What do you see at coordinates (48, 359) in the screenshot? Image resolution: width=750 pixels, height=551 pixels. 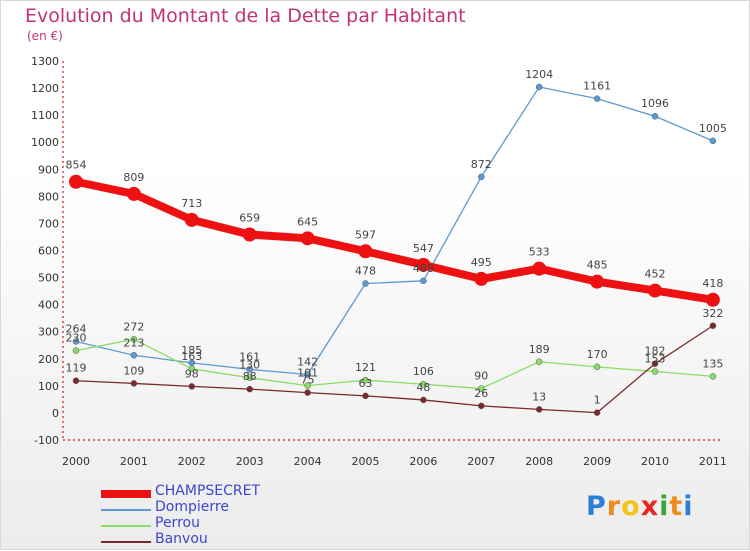 I see `y-tick-label: 200` at bounding box center [48, 359].